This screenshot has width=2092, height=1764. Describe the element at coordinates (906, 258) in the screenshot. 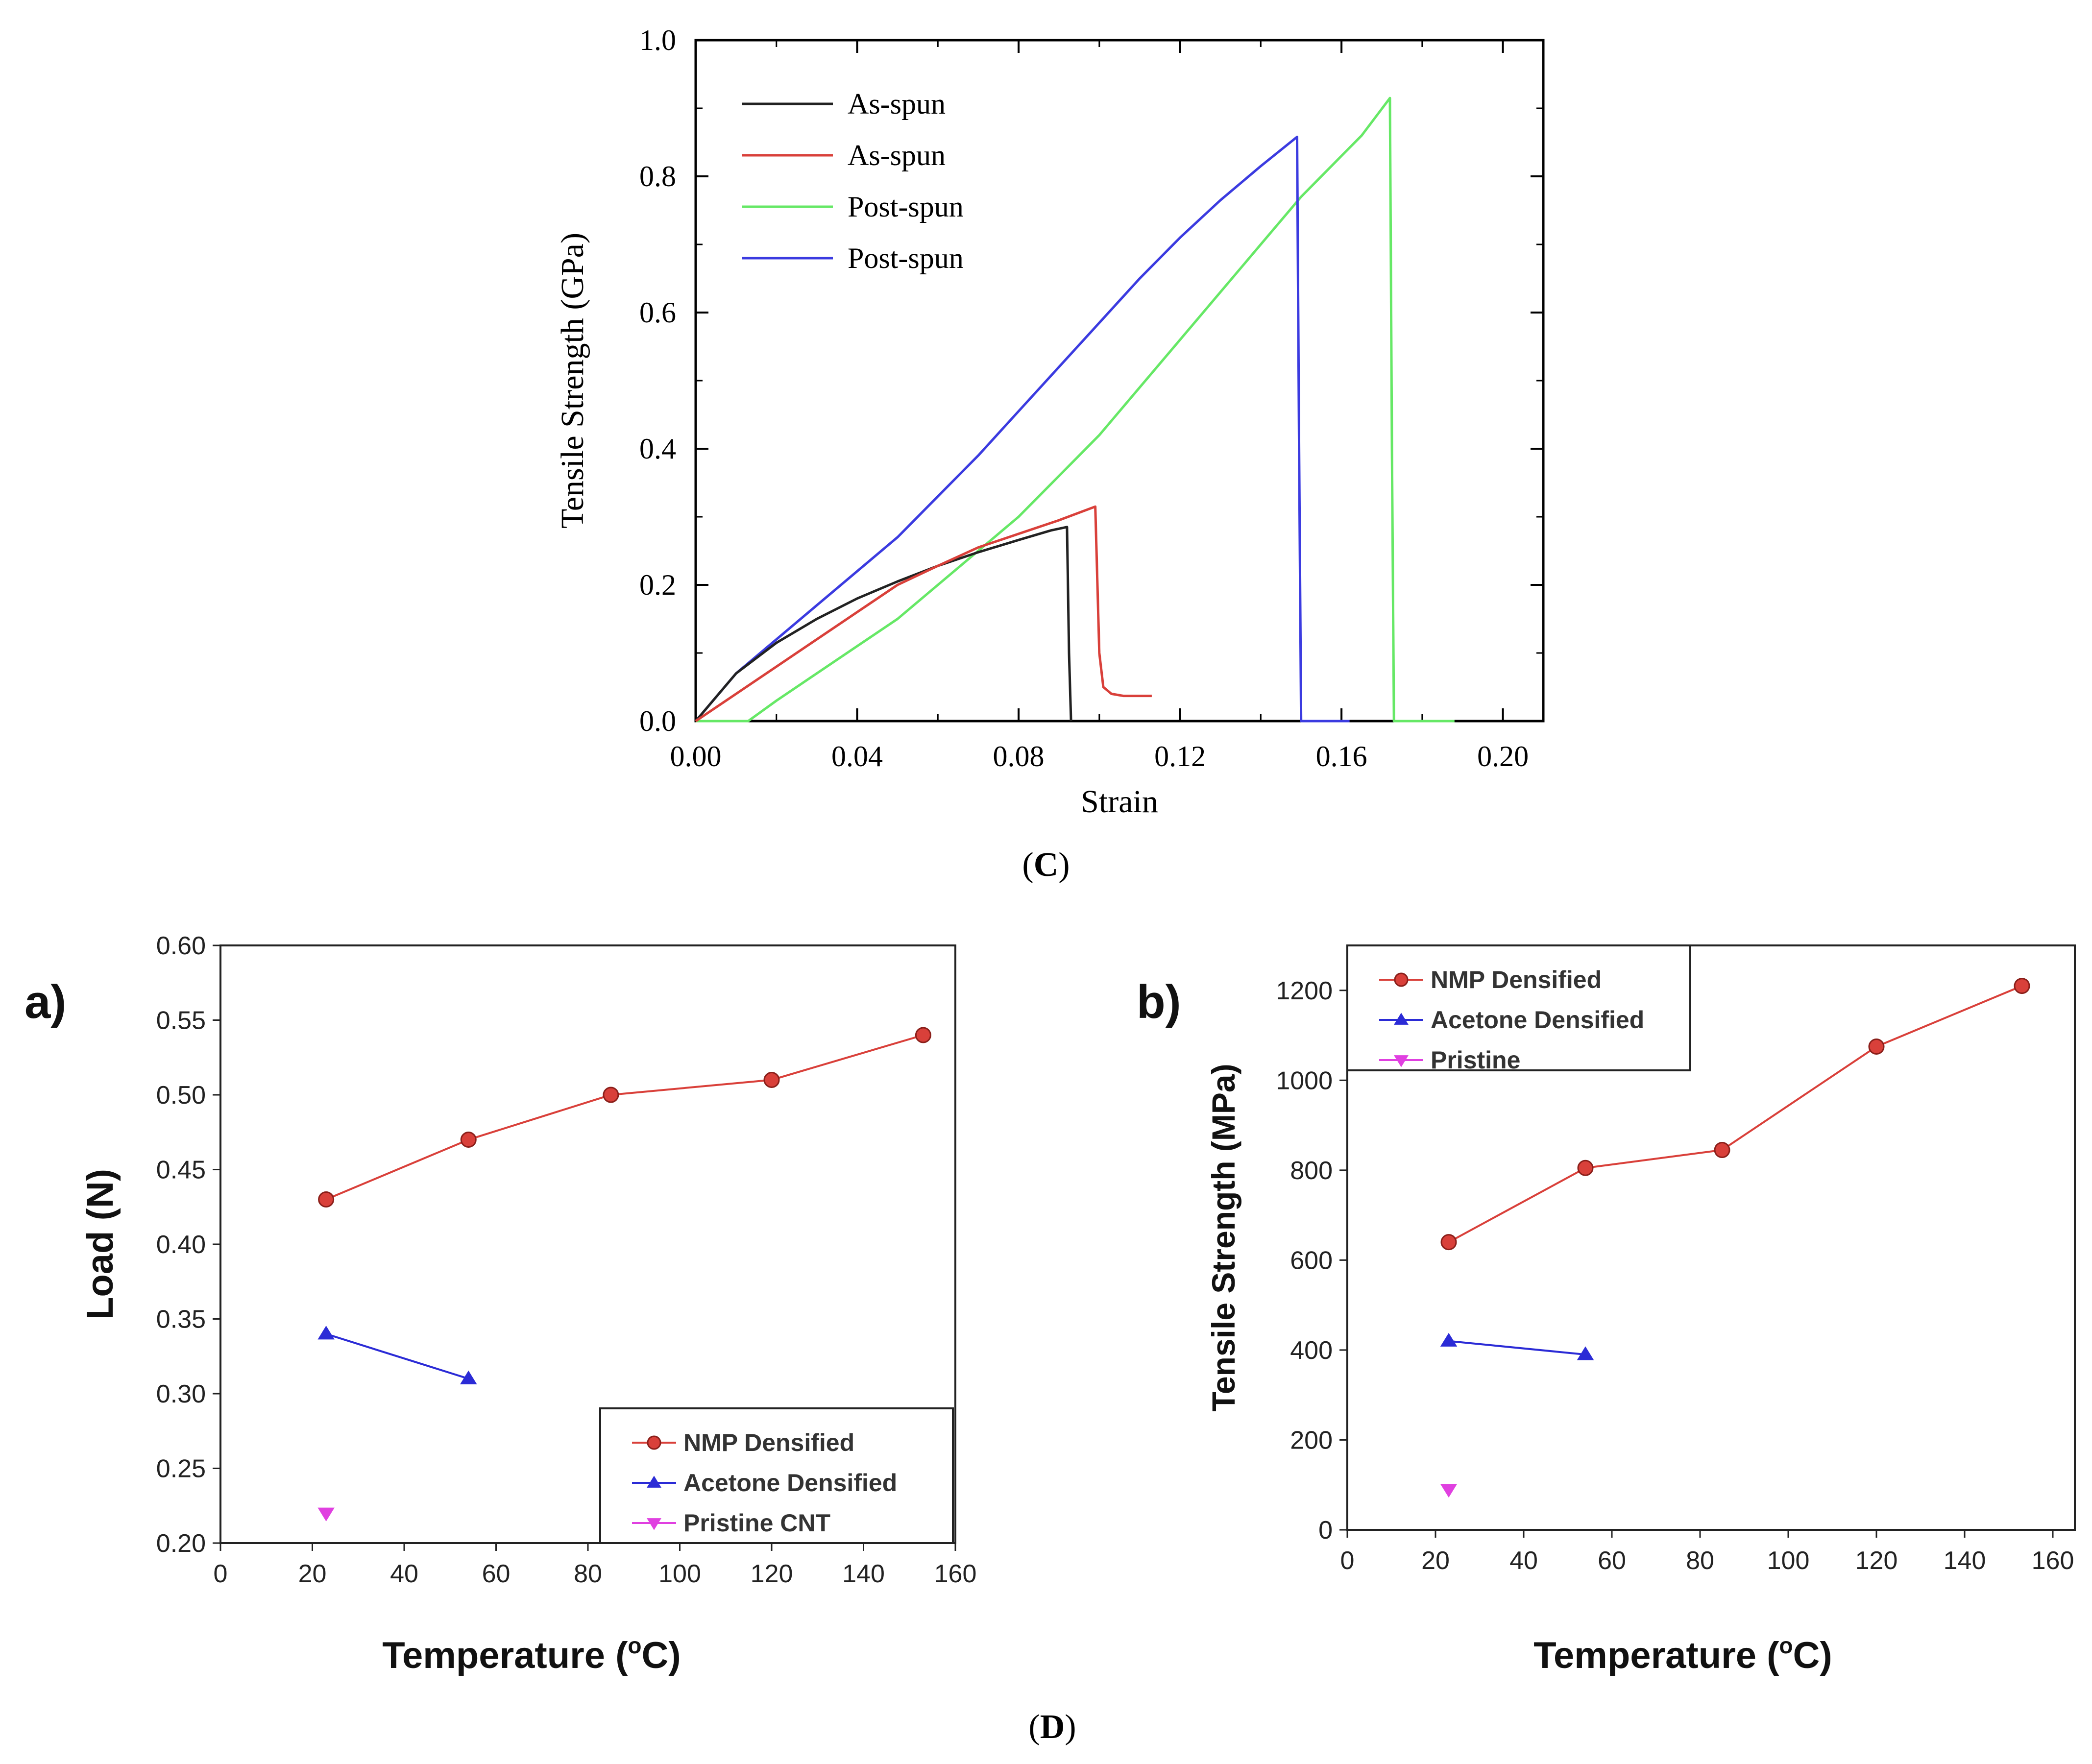

I see `legend-label: Post-spun` at that location.